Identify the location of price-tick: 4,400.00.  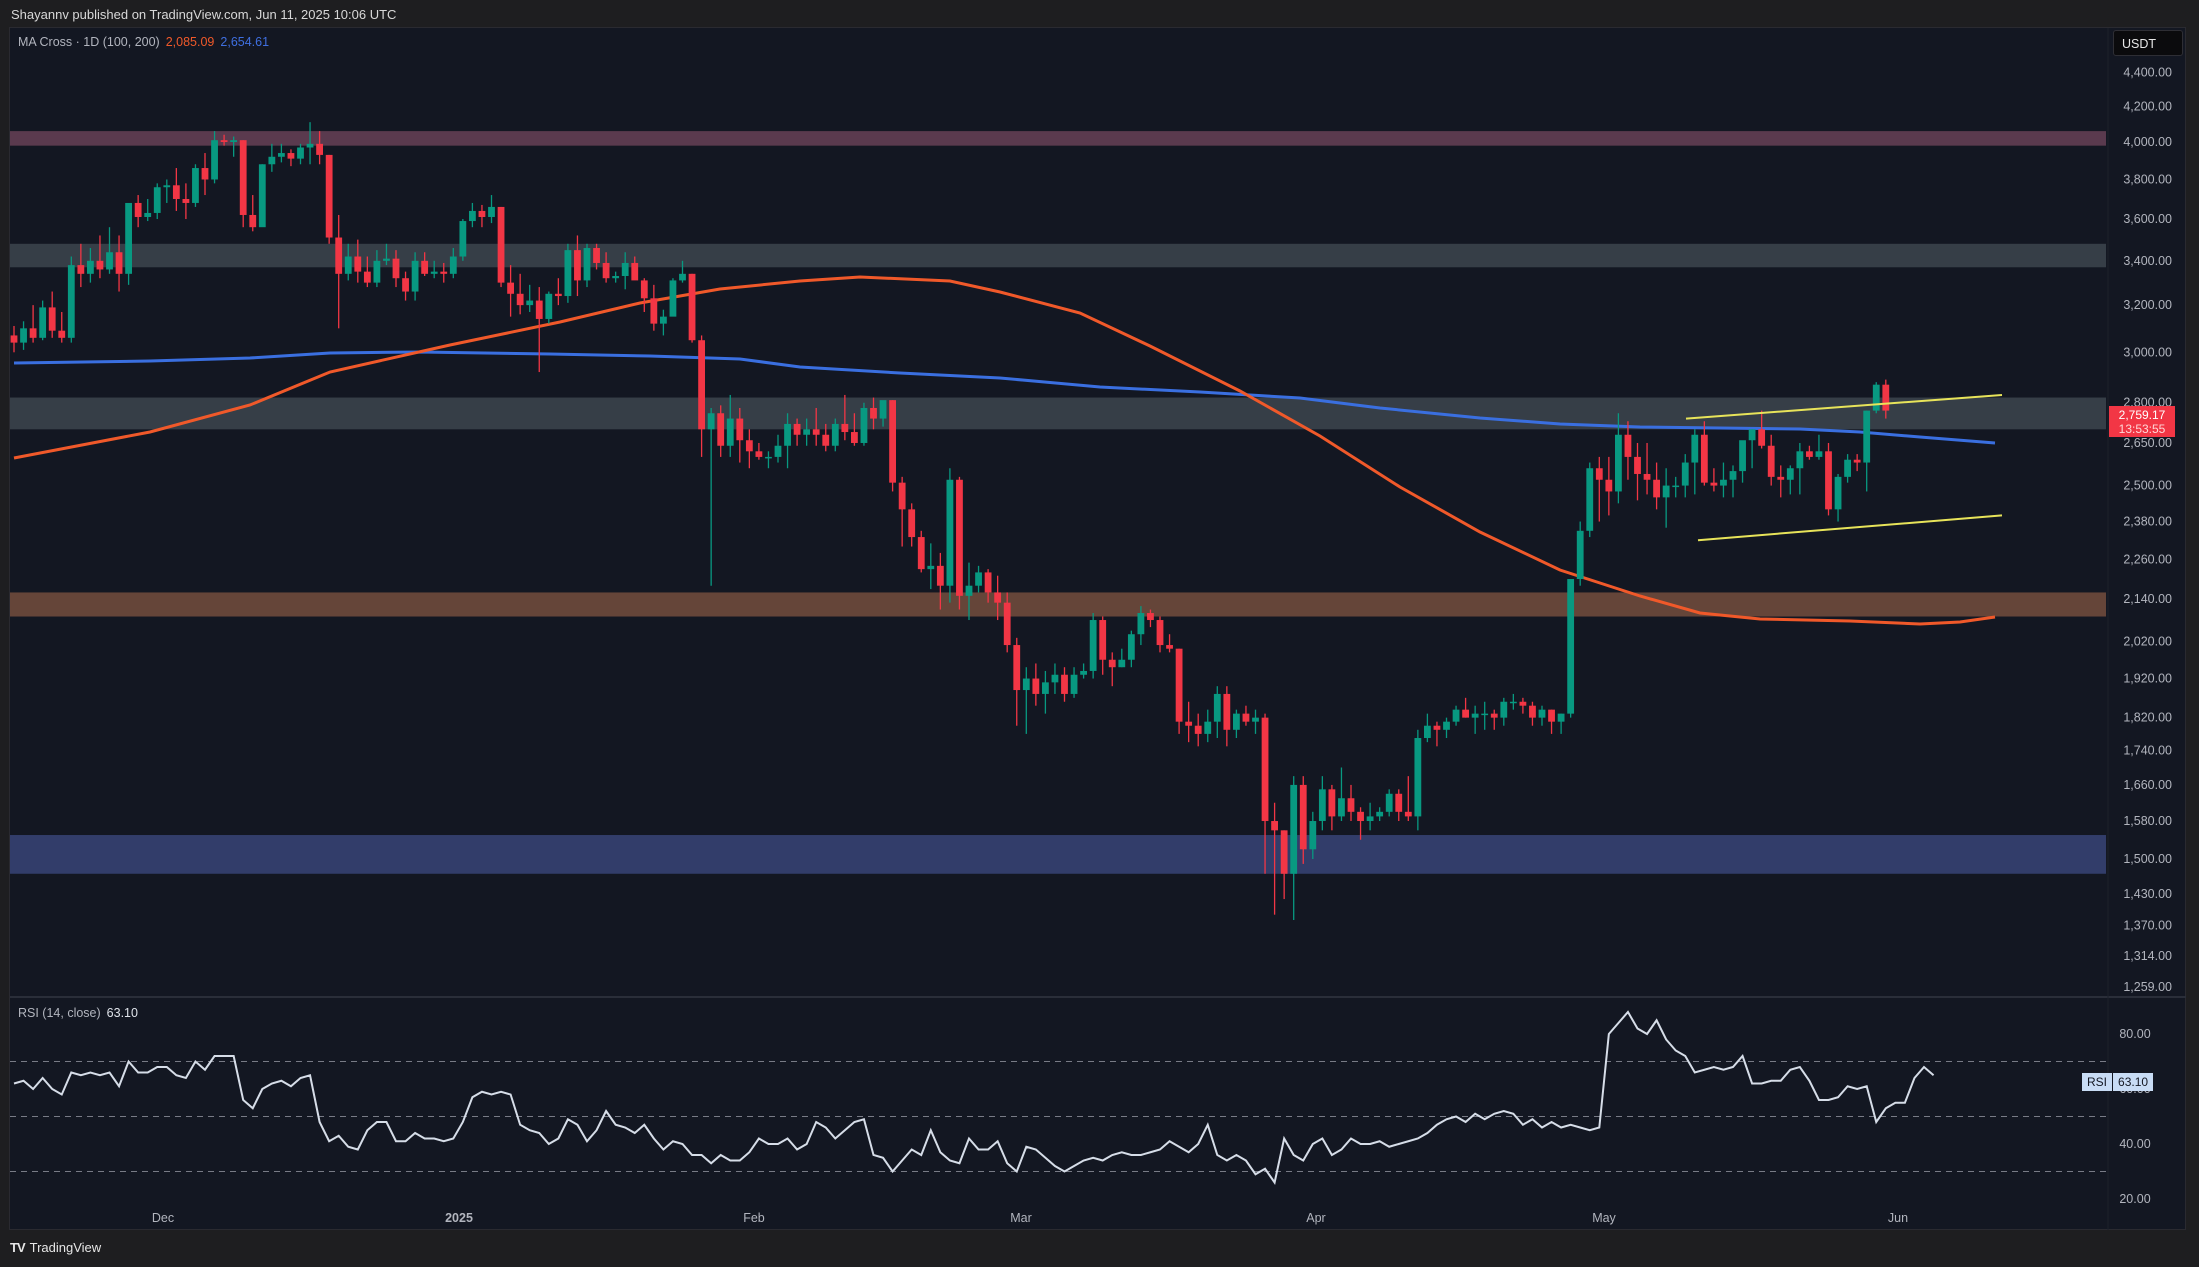
(2147, 72).